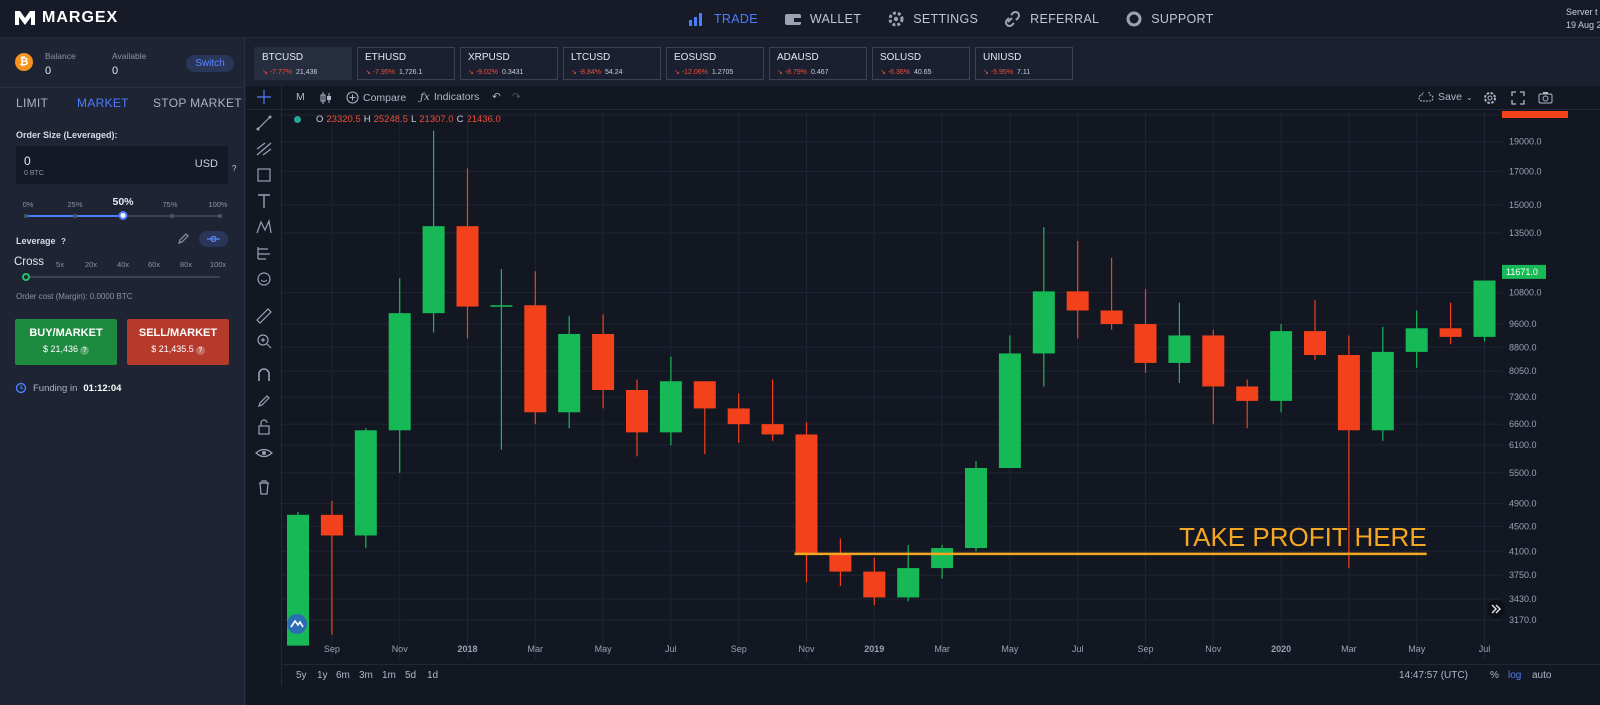 The image size is (1600, 705). I want to click on interval-button: M, so click(300, 97).